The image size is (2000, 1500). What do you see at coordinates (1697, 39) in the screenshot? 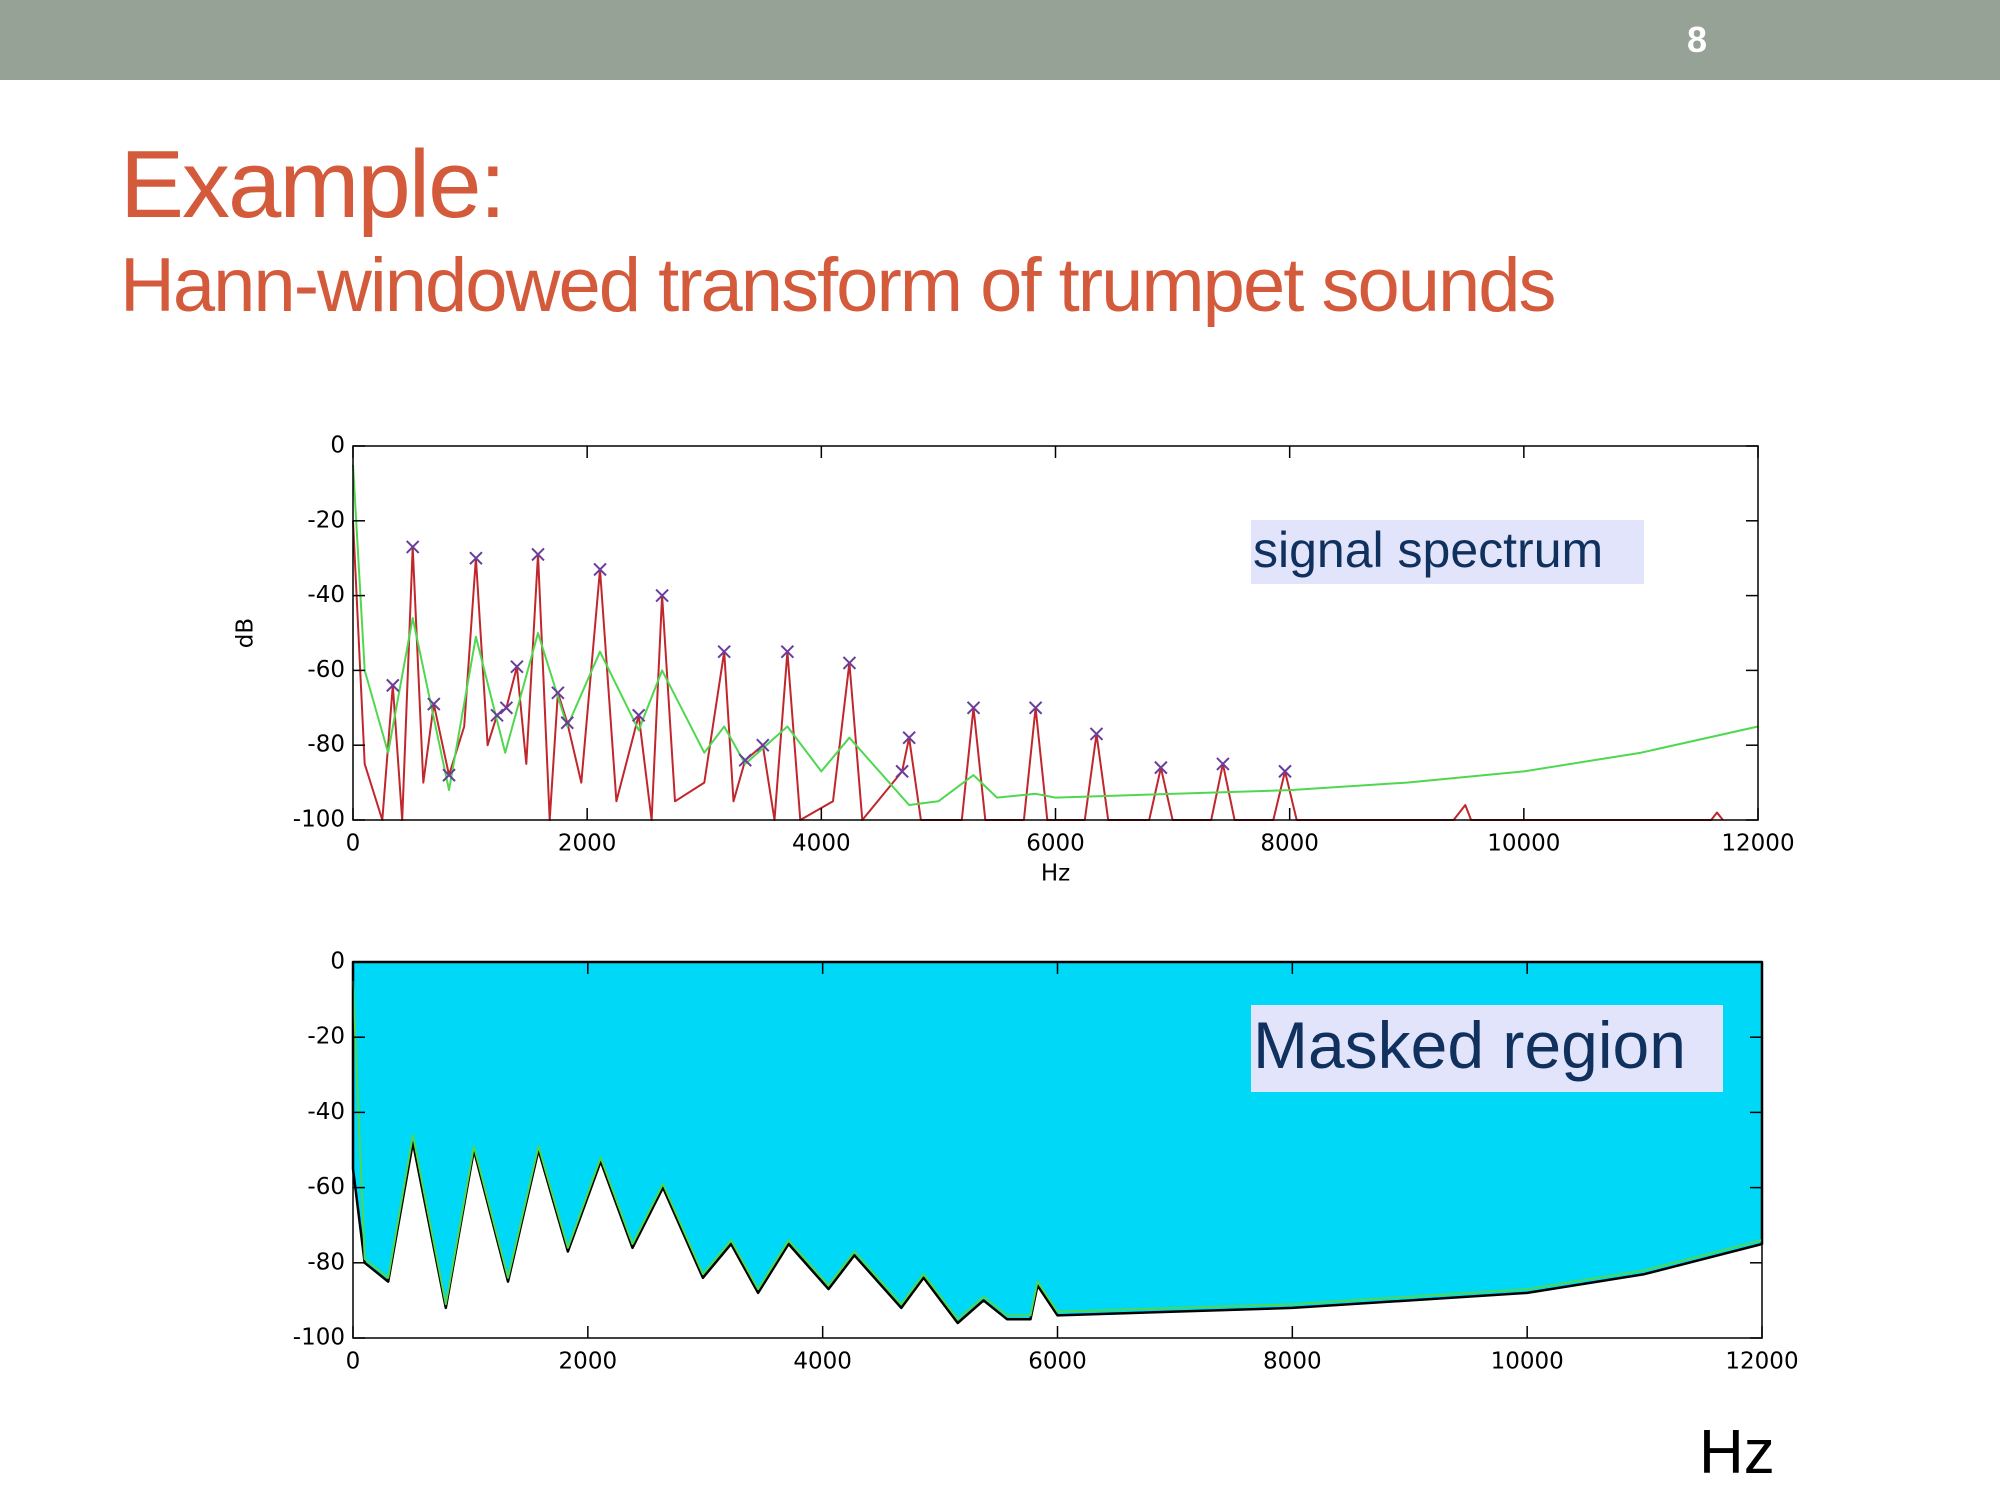
I see `page-number: 8` at bounding box center [1697, 39].